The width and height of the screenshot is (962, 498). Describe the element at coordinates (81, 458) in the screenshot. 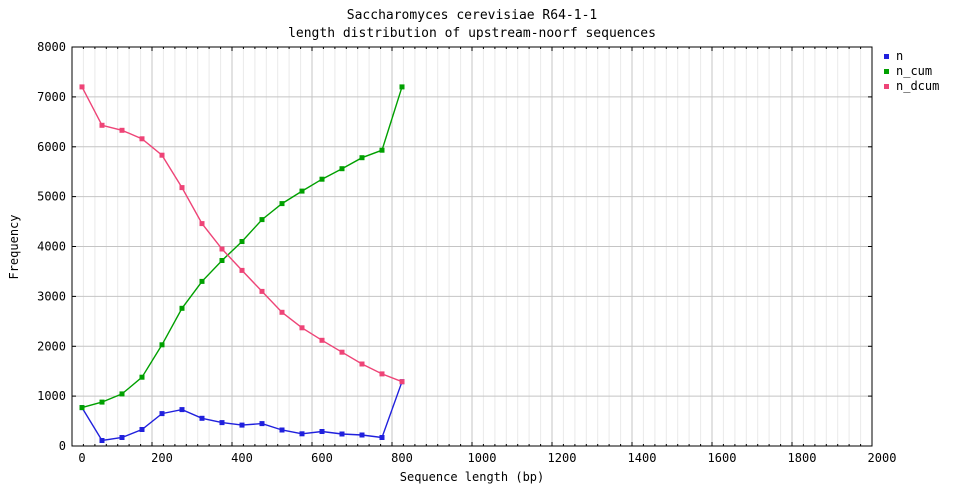

I see `x-tick-label: 0` at that location.